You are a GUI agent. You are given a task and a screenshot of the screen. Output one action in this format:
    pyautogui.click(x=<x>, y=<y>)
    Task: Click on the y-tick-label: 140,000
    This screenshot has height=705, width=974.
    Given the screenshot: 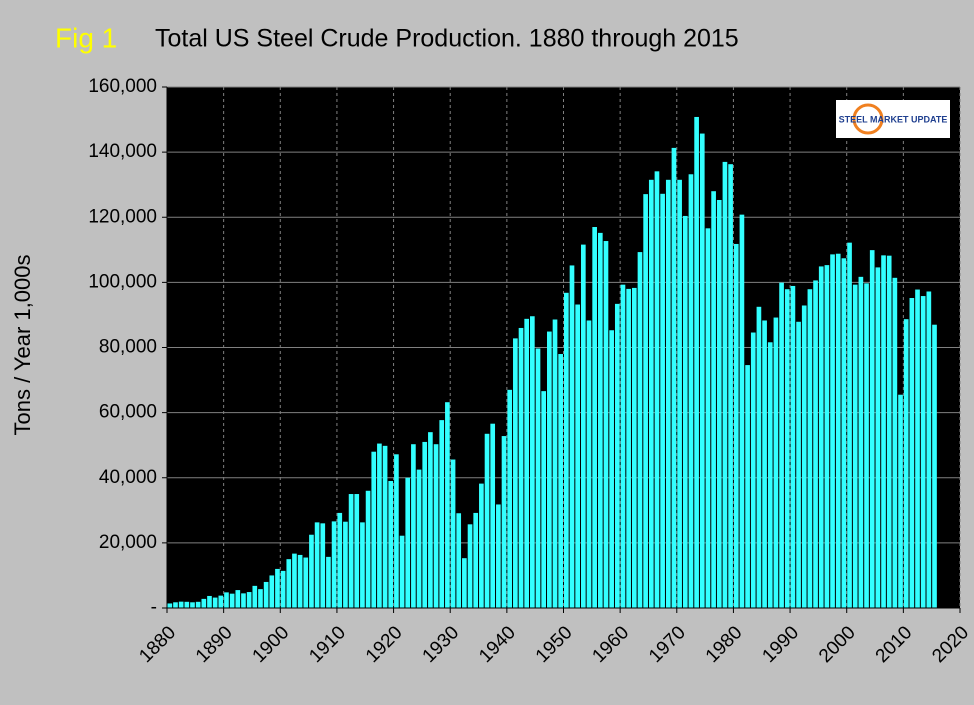 What is the action you would take?
    pyautogui.click(x=122, y=151)
    